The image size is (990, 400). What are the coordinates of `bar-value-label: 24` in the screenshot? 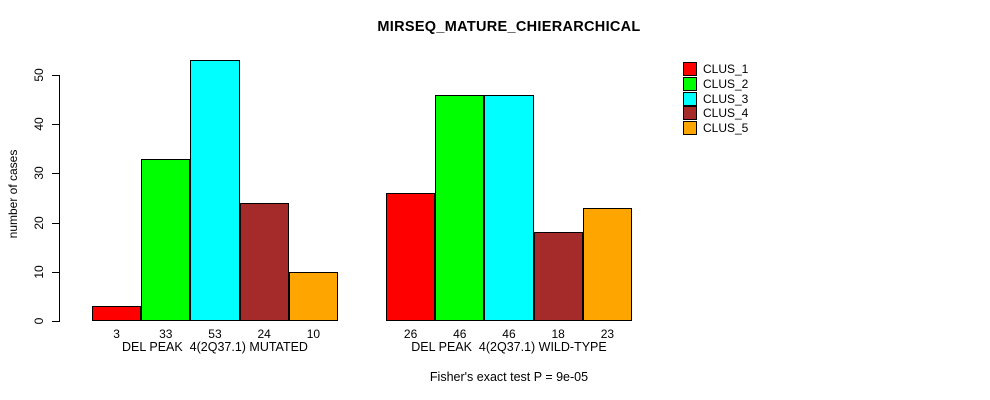 It's located at (264, 334).